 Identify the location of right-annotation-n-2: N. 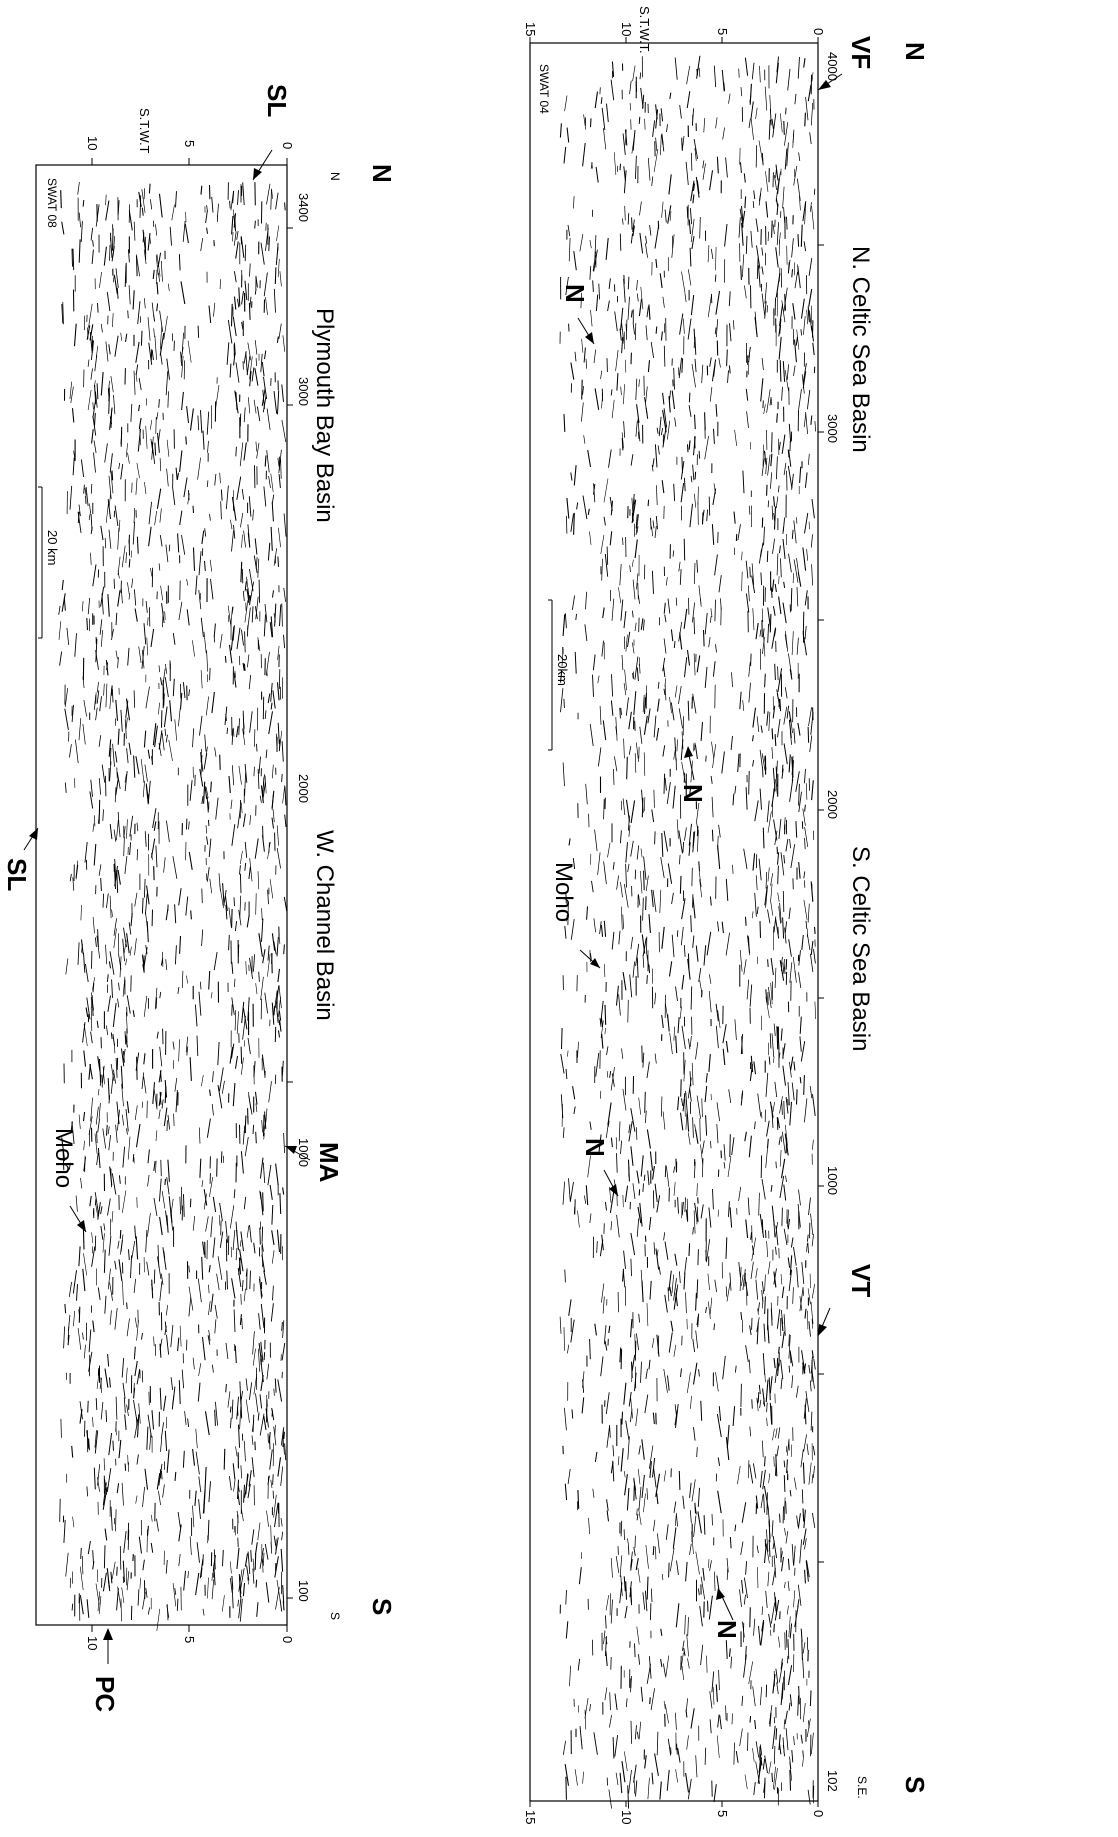
(693, 774).